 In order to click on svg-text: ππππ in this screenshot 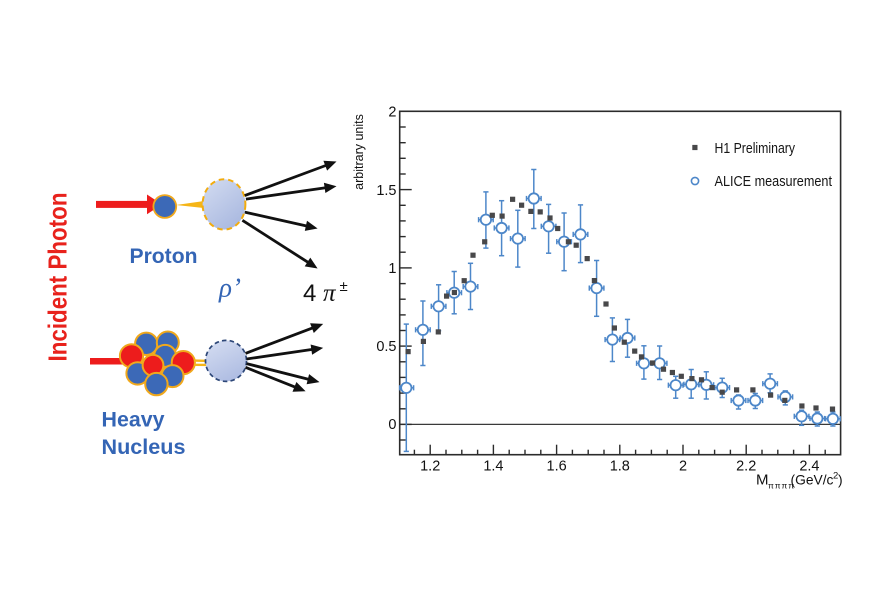, I will do `click(781, 486)`.